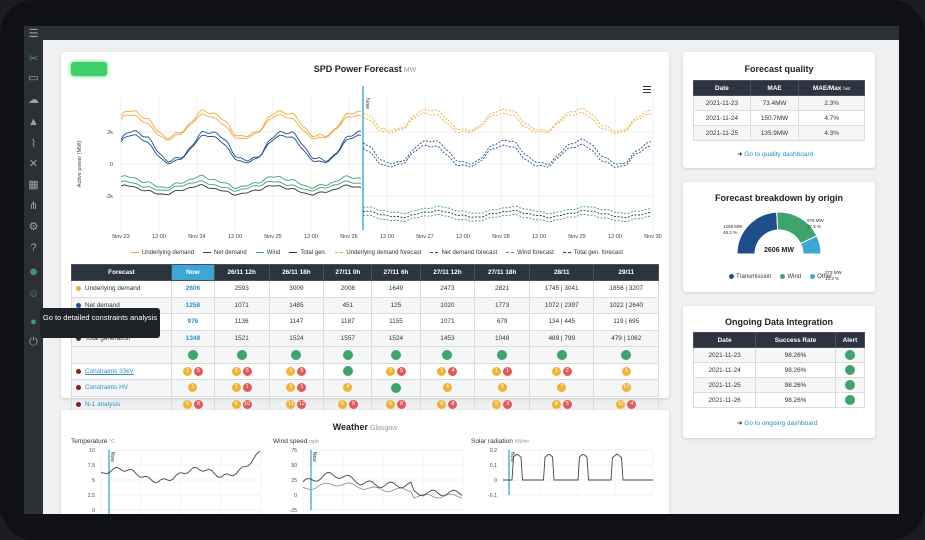 This screenshot has height=540, width=925. Describe the element at coordinates (779, 385) in the screenshot. I see `table-row: 2021-11-25 98.26%` at that location.